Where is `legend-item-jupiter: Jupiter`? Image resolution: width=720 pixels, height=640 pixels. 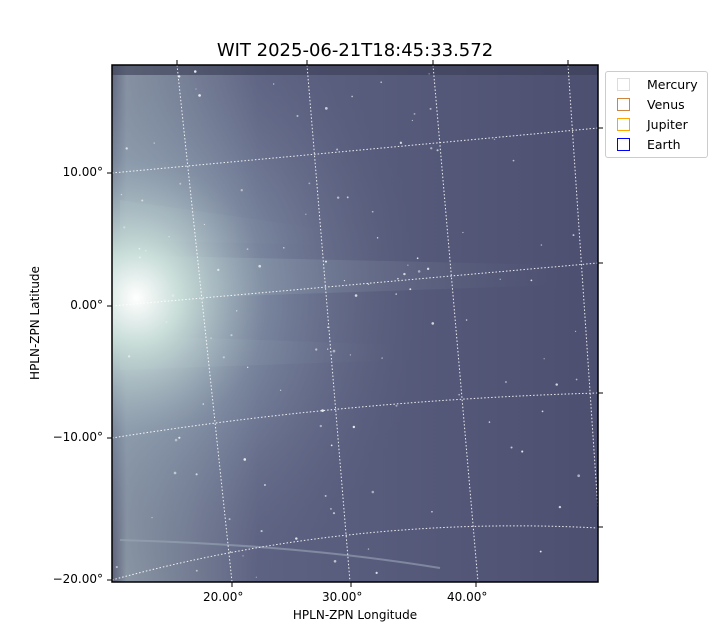
legend-item-jupiter: Jupiter is located at coordinates (652, 124).